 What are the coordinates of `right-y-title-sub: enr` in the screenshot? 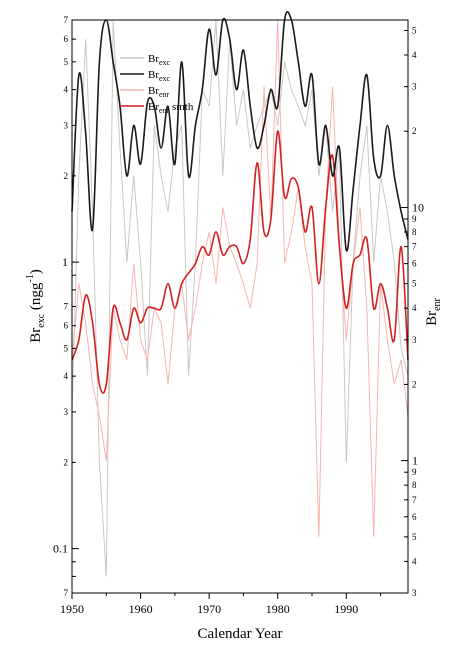 It's located at (437, 303).